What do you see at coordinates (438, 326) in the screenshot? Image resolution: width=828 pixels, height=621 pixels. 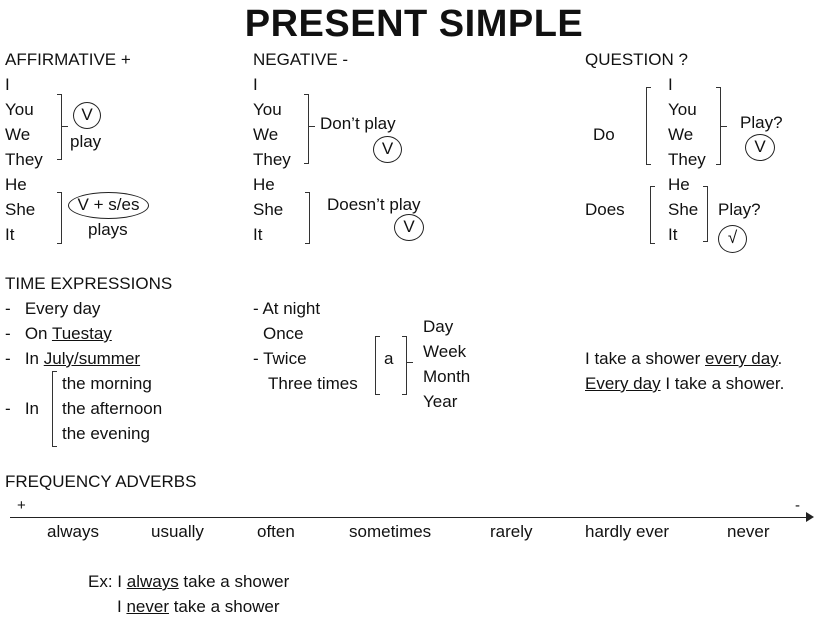 I see `period-item: Day` at bounding box center [438, 326].